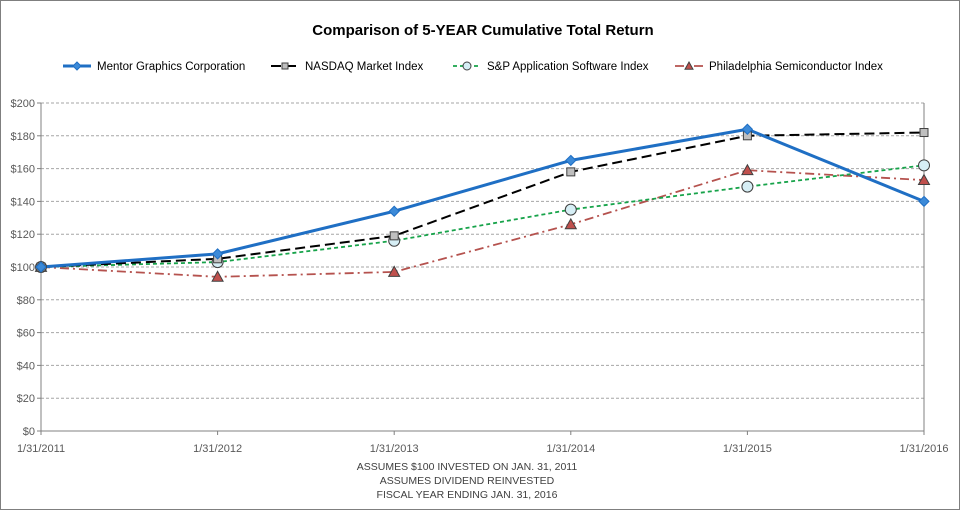 This screenshot has height=510, width=960. What do you see at coordinates (23, 268) in the screenshot?
I see `y-tick-label: $100` at bounding box center [23, 268].